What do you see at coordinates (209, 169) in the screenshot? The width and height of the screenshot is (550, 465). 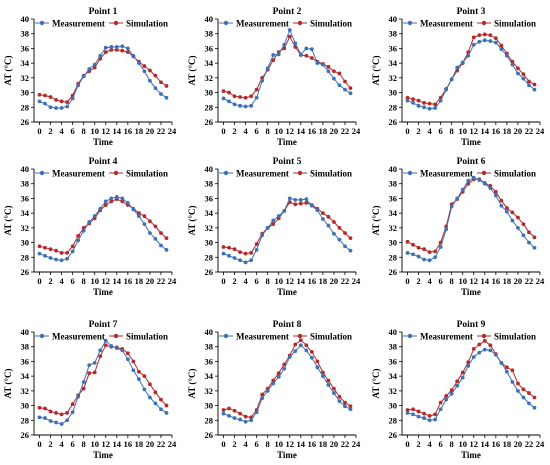 I see `y-tick-label: 40` at bounding box center [209, 169].